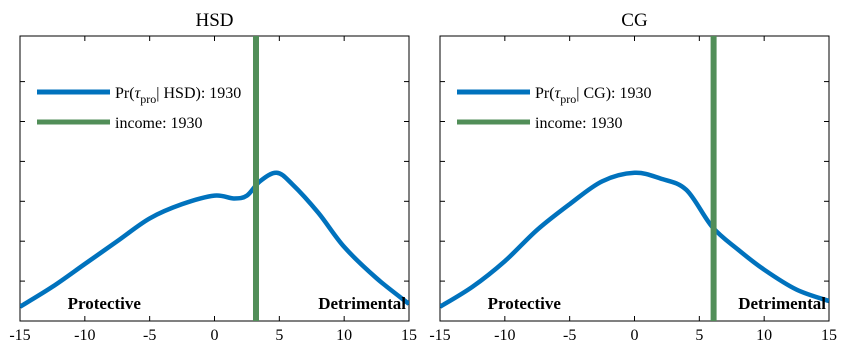 This screenshot has height=348, width=843. Describe the element at coordinates (593, 95) in the screenshot. I see `legend-label-density: Pr(τpro| CG): 1930` at that location.